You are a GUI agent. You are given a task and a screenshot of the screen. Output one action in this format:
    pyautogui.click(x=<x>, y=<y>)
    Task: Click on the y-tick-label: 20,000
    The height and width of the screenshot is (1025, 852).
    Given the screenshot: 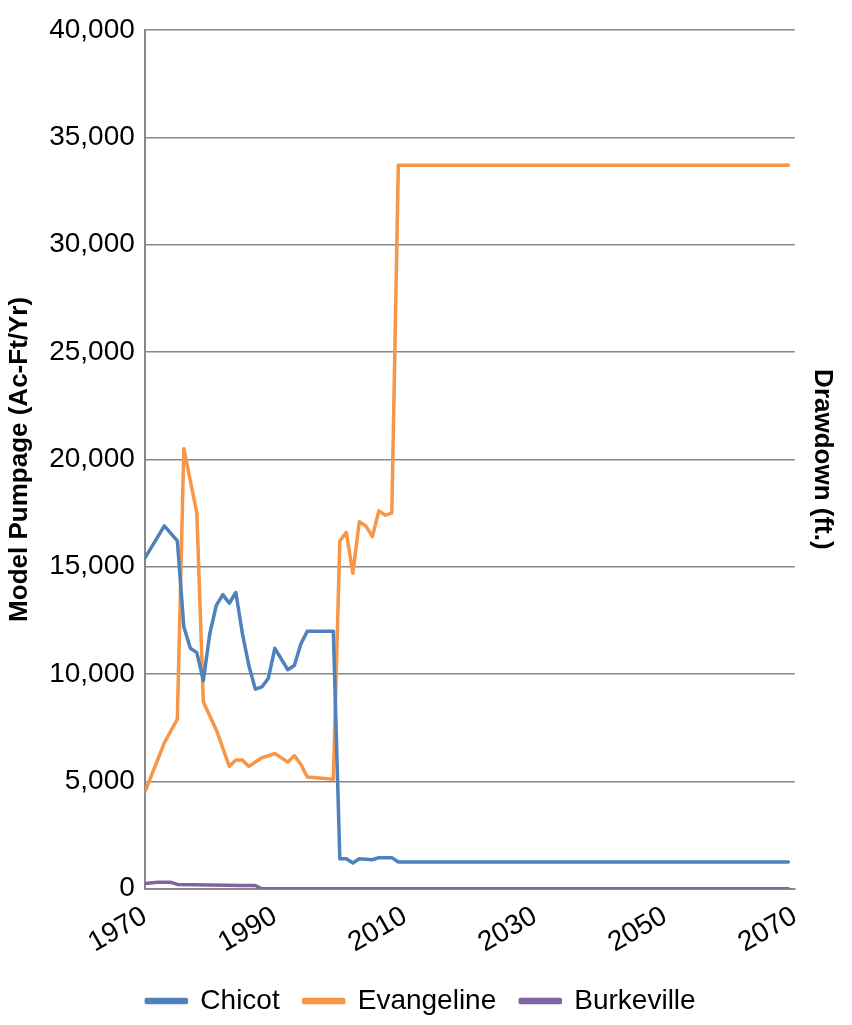 What is the action you would take?
    pyautogui.click(x=92, y=458)
    